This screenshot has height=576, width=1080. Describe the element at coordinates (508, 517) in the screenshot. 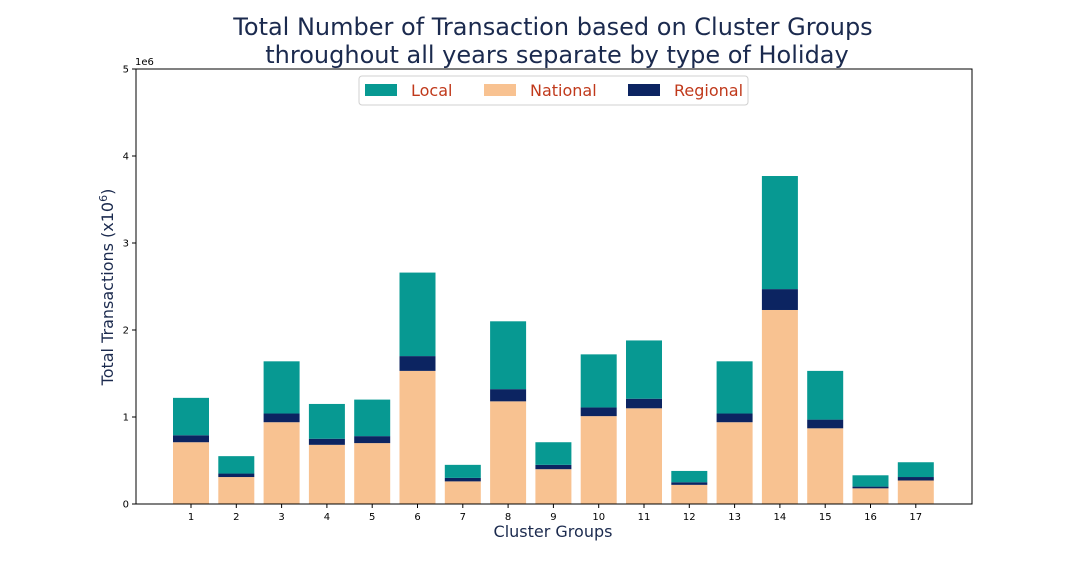

I see `x-tick-label: 8` at that location.